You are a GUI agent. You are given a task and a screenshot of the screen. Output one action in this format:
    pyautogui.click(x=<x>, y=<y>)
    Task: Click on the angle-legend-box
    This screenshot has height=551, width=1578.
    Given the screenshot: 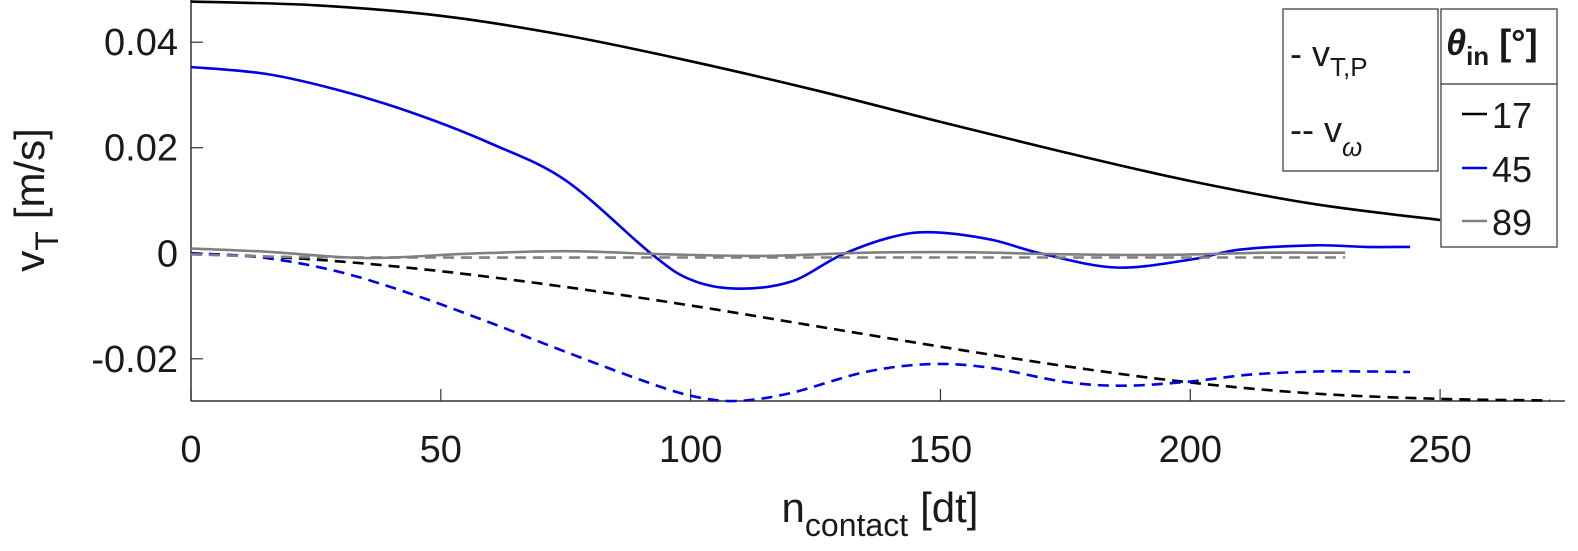 What is the action you would take?
    pyautogui.click(x=1499, y=128)
    